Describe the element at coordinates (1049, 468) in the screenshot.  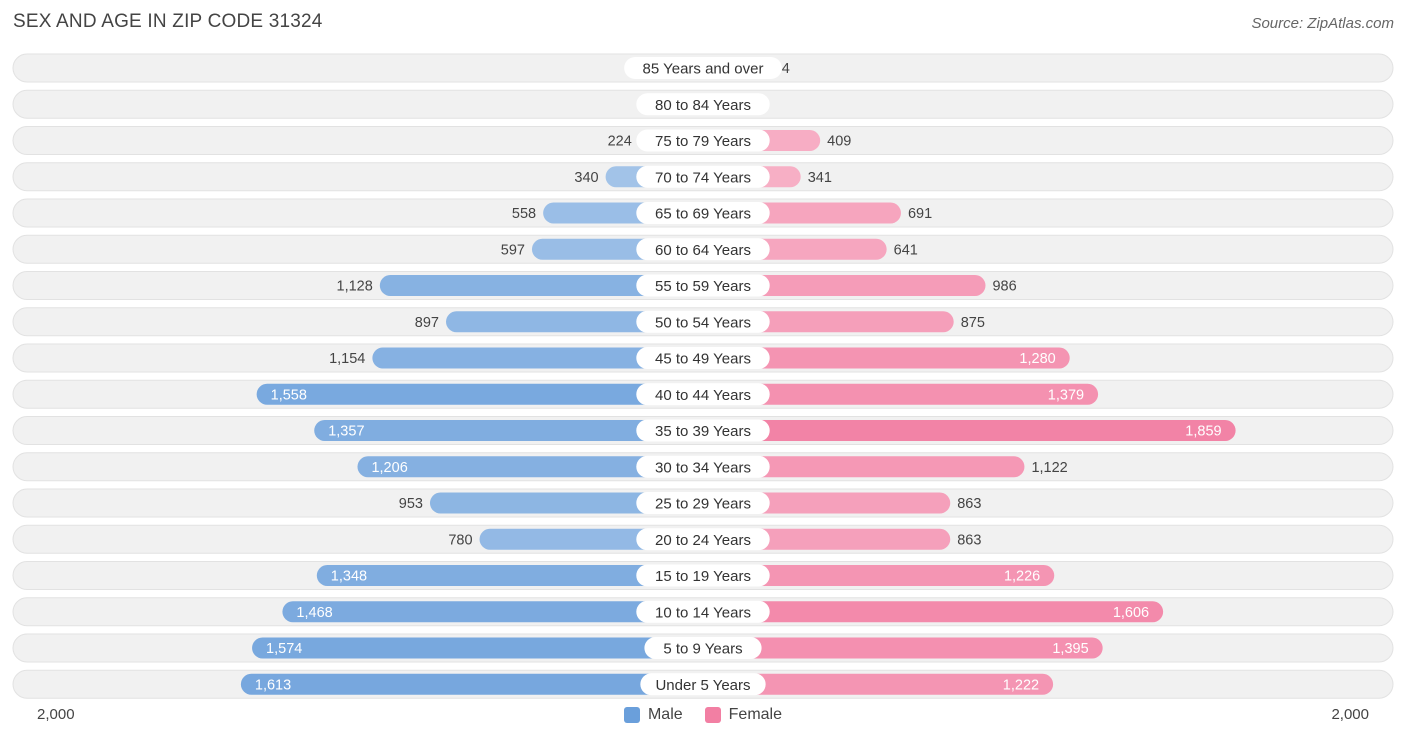
I see `data-label-female: 1,122` at that location.